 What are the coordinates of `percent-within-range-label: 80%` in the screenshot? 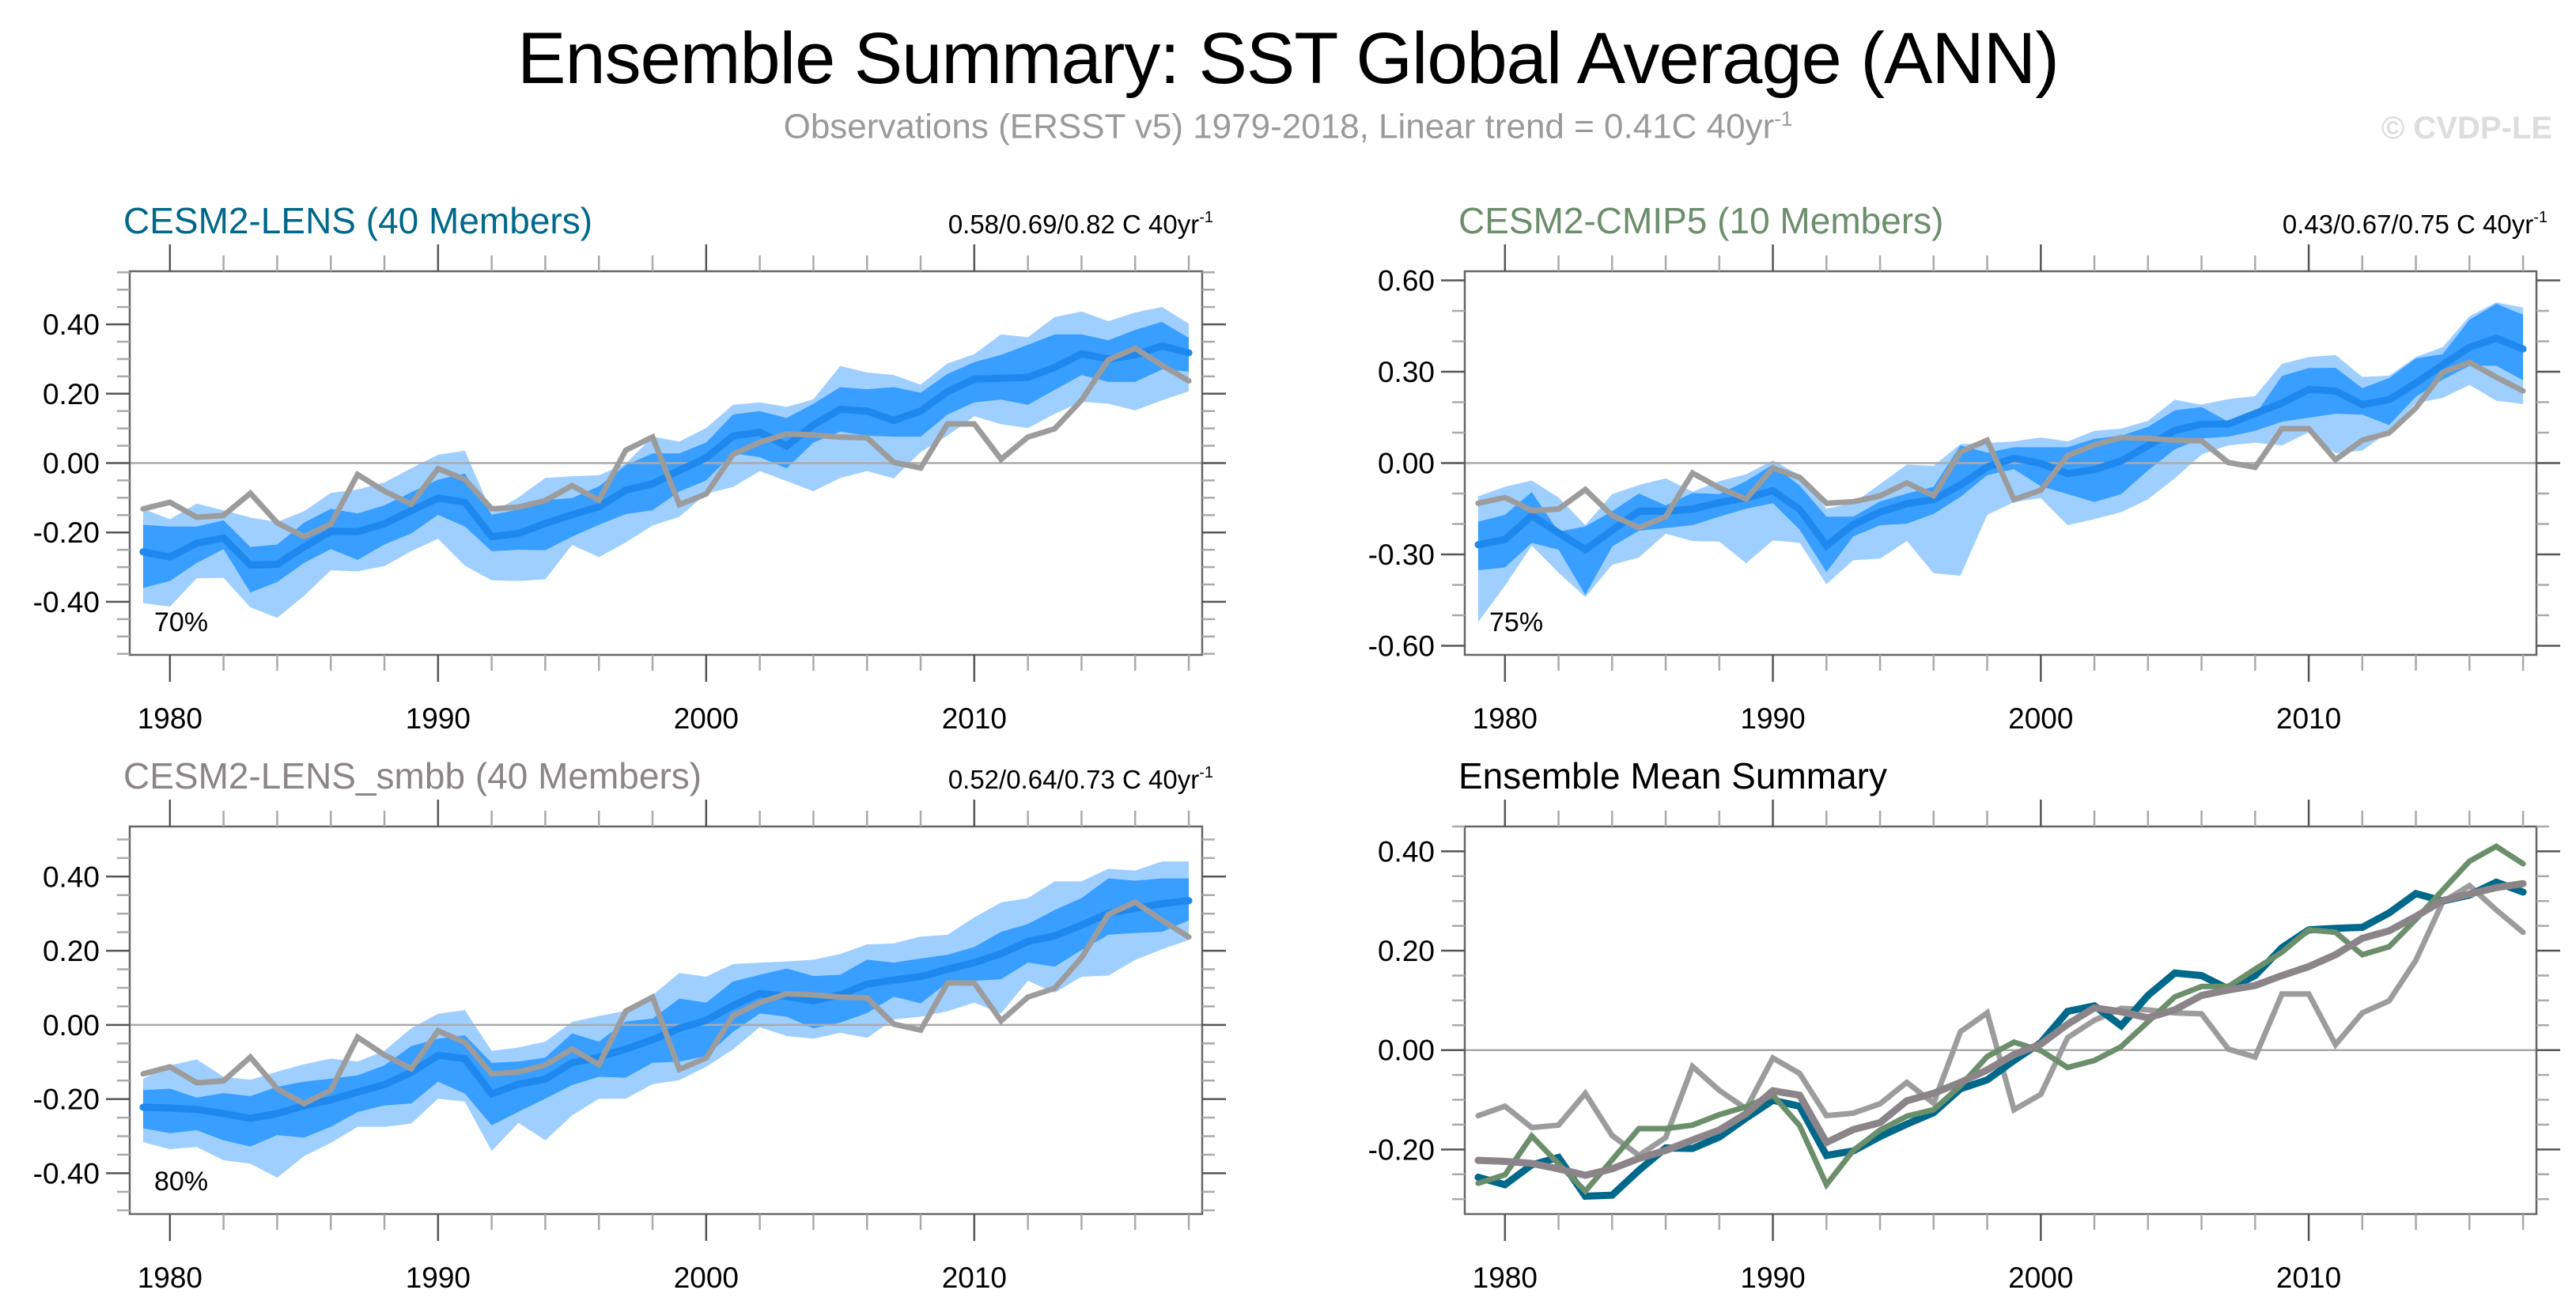 It's located at (181, 1182).